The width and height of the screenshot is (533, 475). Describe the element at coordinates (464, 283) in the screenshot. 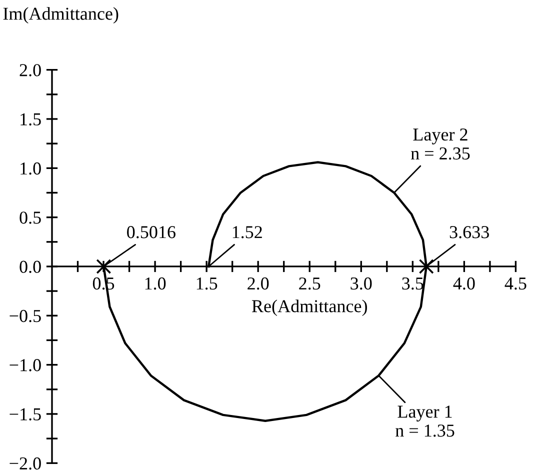

I see `x-tick-label: 4.0` at that location.